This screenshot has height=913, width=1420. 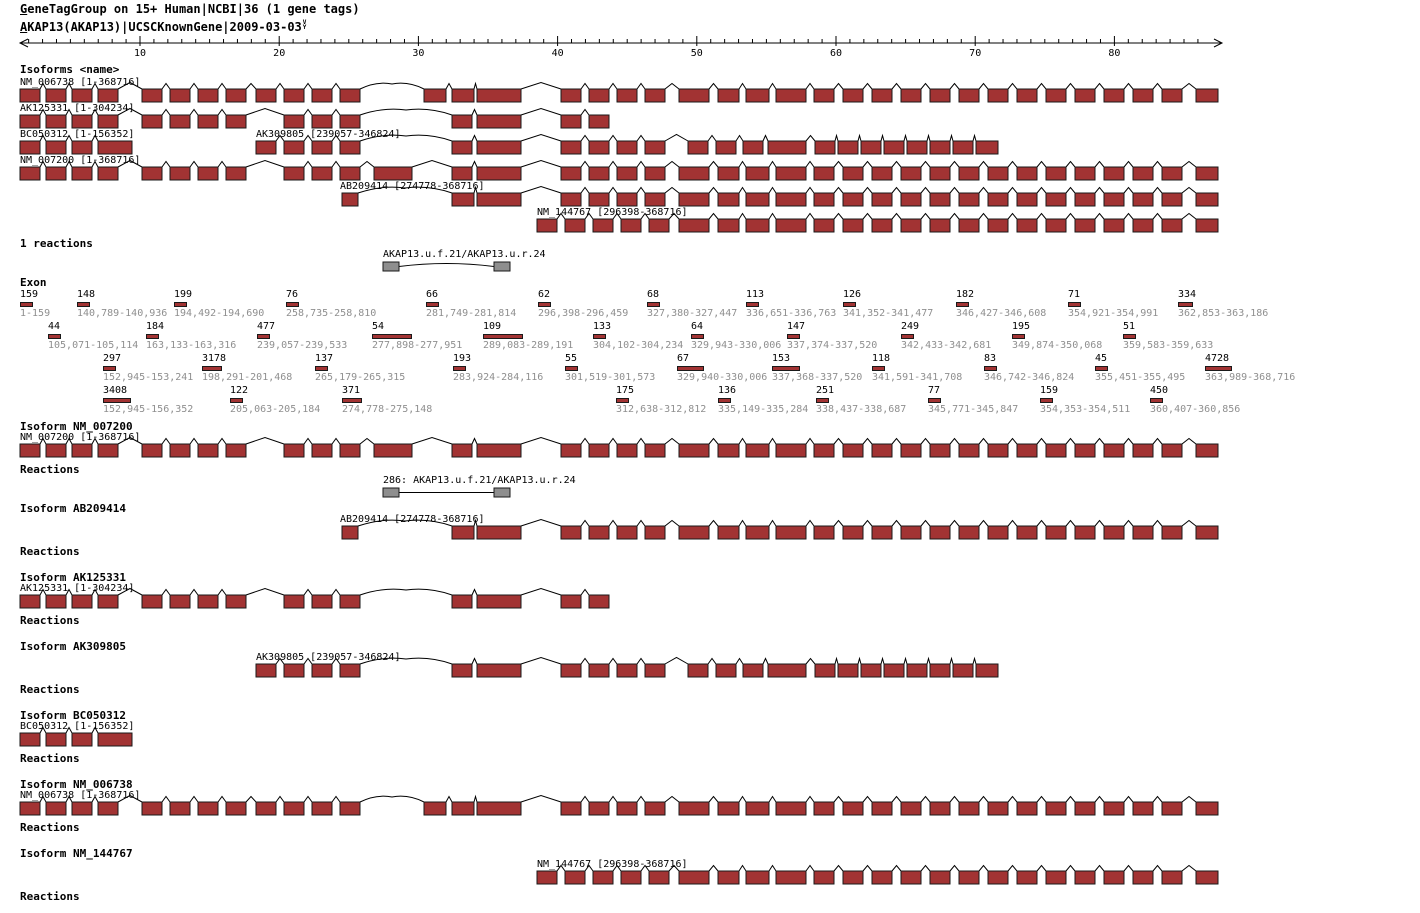 What do you see at coordinates (77, 588) in the screenshot?
I see `isoform-label-AK125331: AK125331 [1-304234]` at bounding box center [77, 588].